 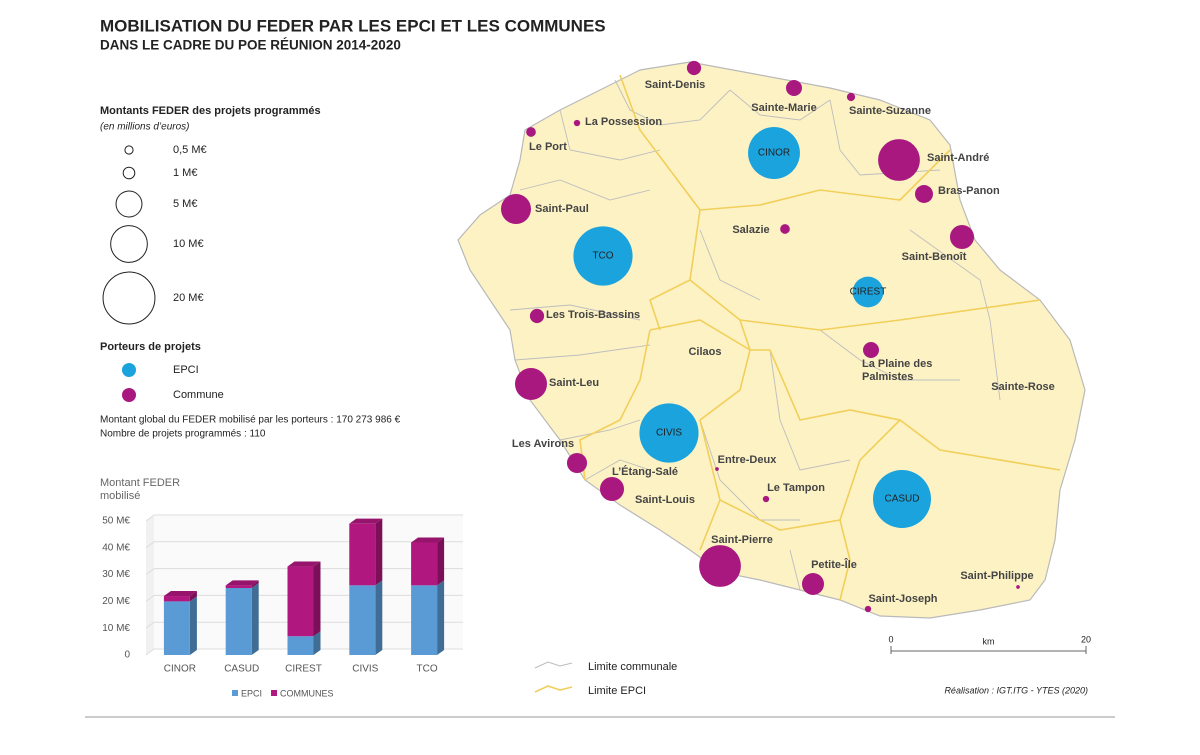 I want to click on epci-label: CIVIS, so click(x=669, y=433).